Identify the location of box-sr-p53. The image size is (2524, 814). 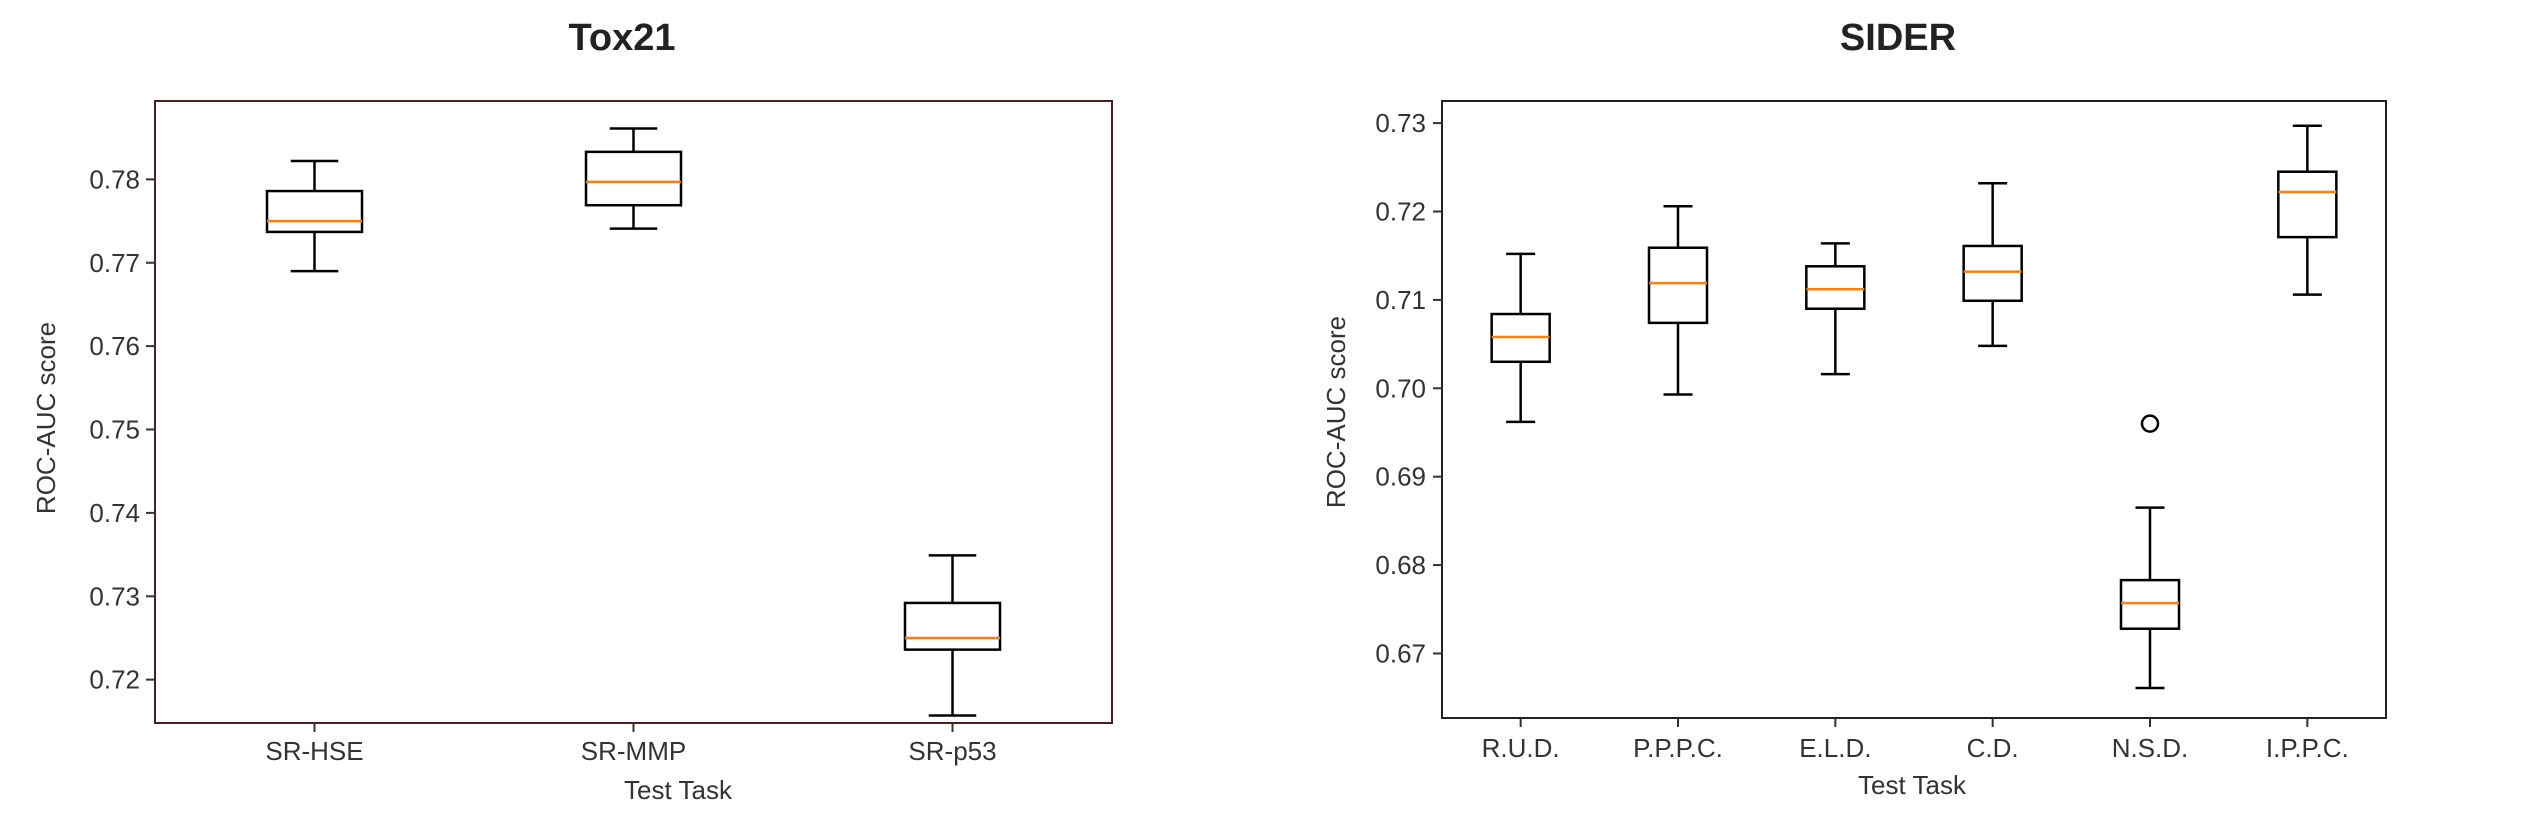
(952, 635).